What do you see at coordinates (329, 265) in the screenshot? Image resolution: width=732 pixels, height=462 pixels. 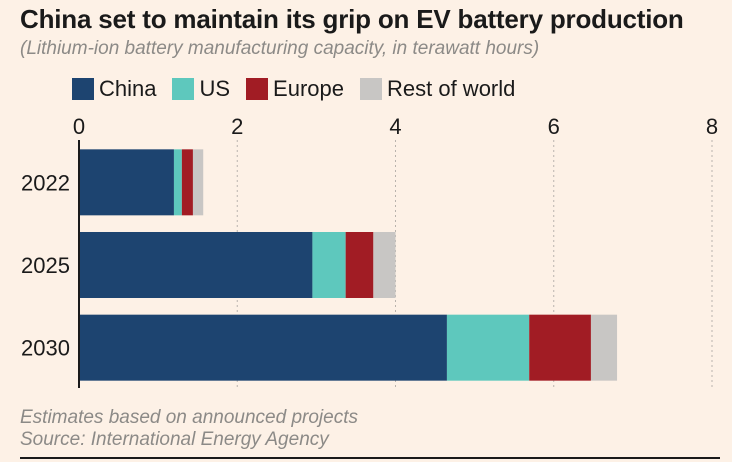 I see `bar-segment-us-2025` at bounding box center [329, 265].